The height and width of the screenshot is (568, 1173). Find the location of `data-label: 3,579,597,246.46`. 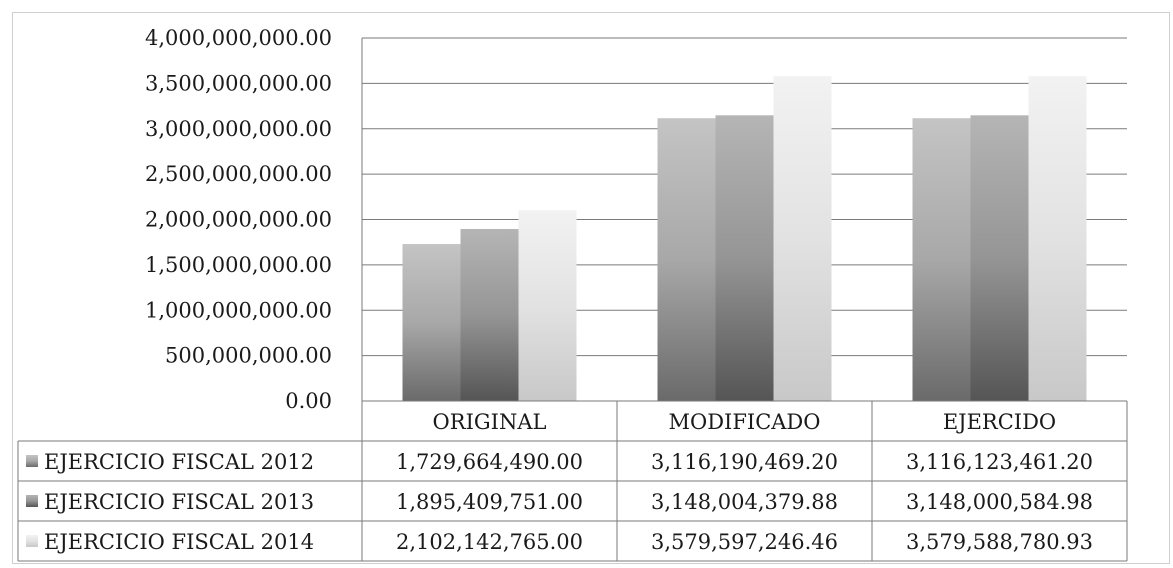

data-label: 3,579,597,246.46 is located at coordinates (744, 542).